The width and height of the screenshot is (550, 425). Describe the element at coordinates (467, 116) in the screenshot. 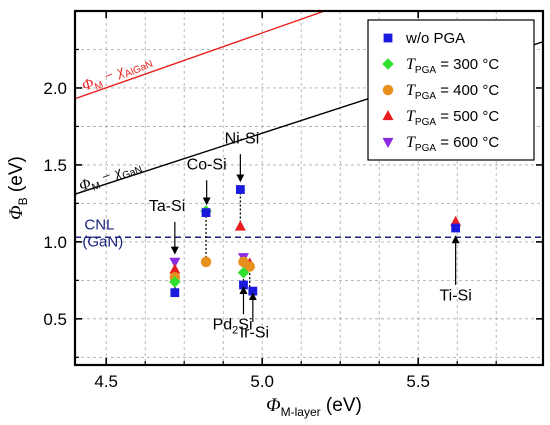

I see `legend-suffix: = 500 °C` at that location.